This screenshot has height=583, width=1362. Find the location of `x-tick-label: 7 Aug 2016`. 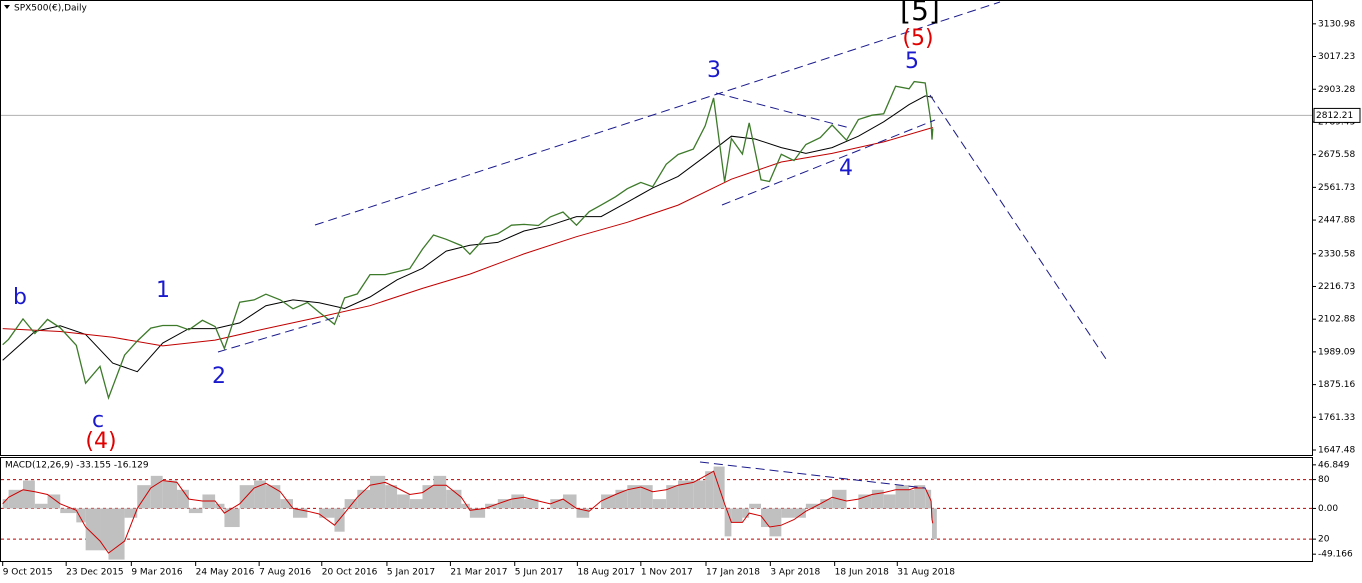

x-tick-label: 7 Aug 2016 is located at coordinates (285, 573).